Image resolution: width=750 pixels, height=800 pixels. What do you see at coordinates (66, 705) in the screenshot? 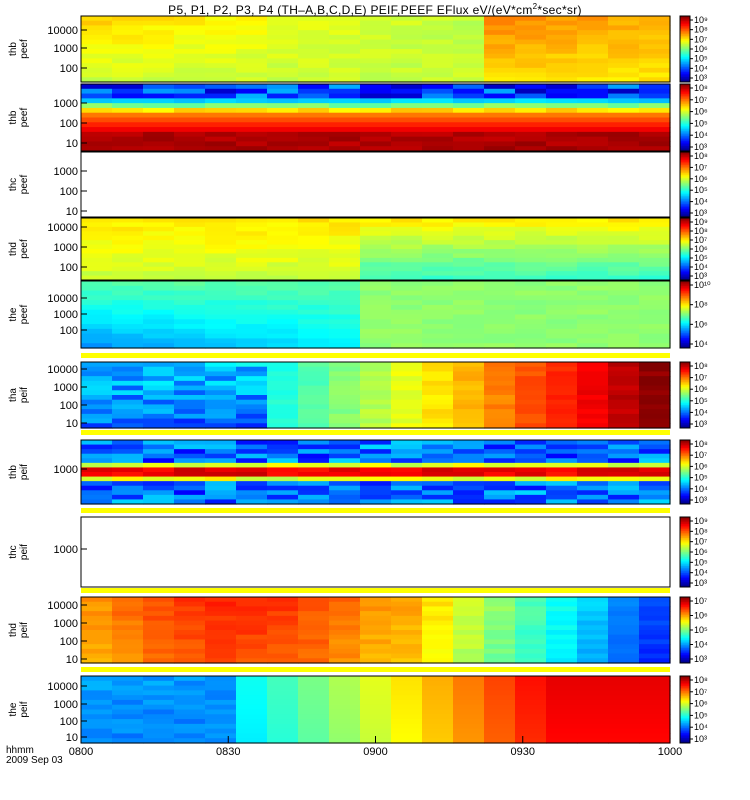
I see `y-tick-label: 1000` at bounding box center [66, 705].